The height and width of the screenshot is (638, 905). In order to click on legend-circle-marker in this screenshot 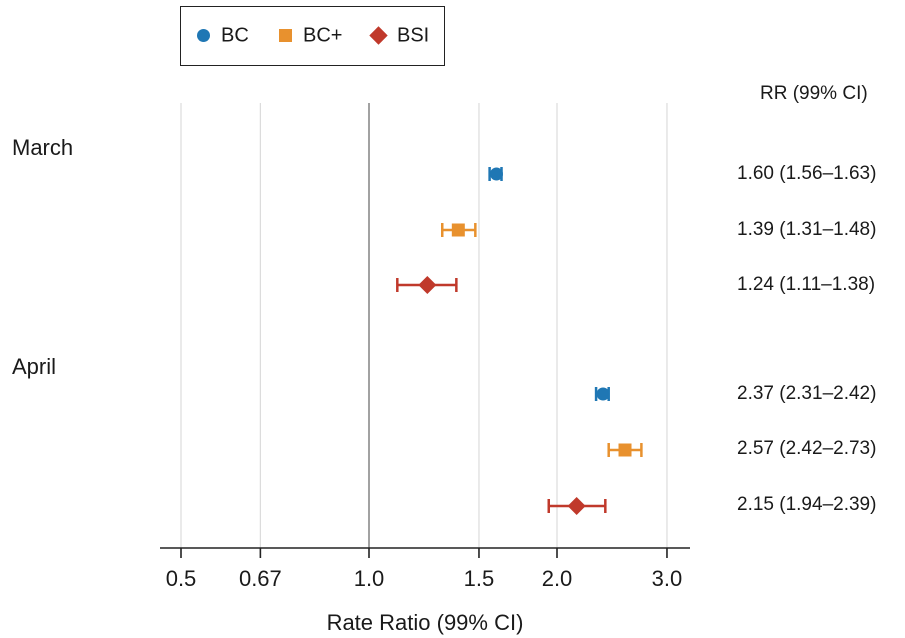, I will do `click(203, 36)`.